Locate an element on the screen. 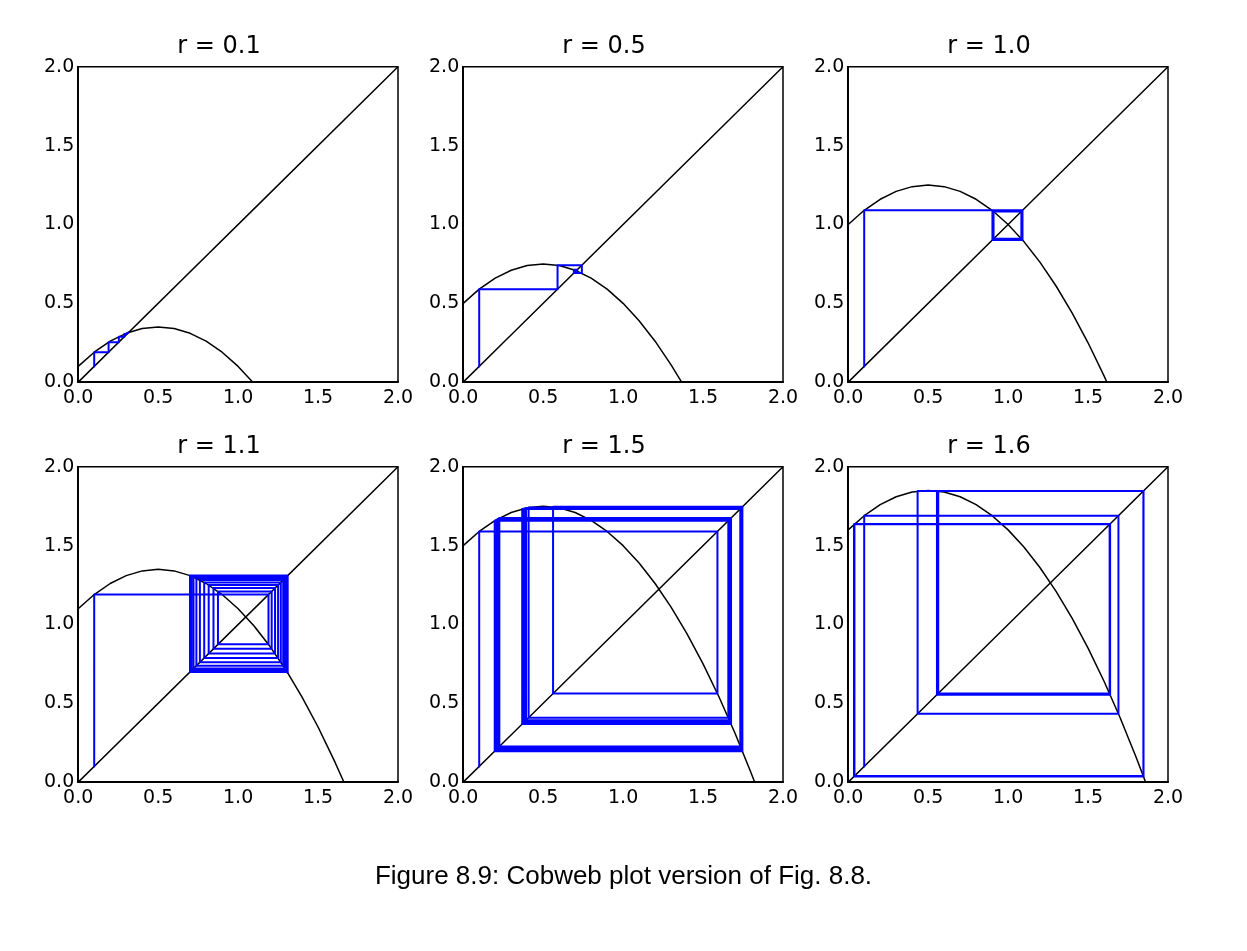 The height and width of the screenshot is (951, 1247). chart-title: r = 0.5 is located at coordinates (604, 44).